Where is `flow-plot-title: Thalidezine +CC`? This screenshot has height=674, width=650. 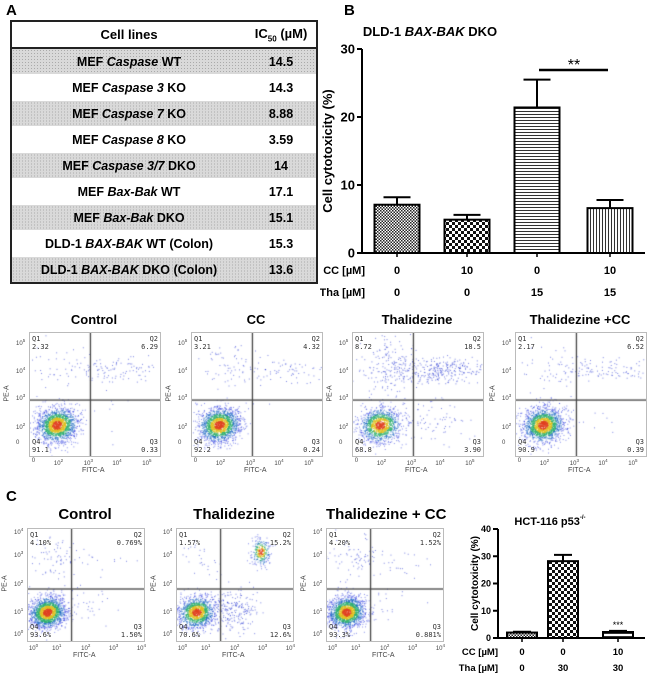 flow-plot-title: Thalidezine +CC is located at coordinates (580, 319).